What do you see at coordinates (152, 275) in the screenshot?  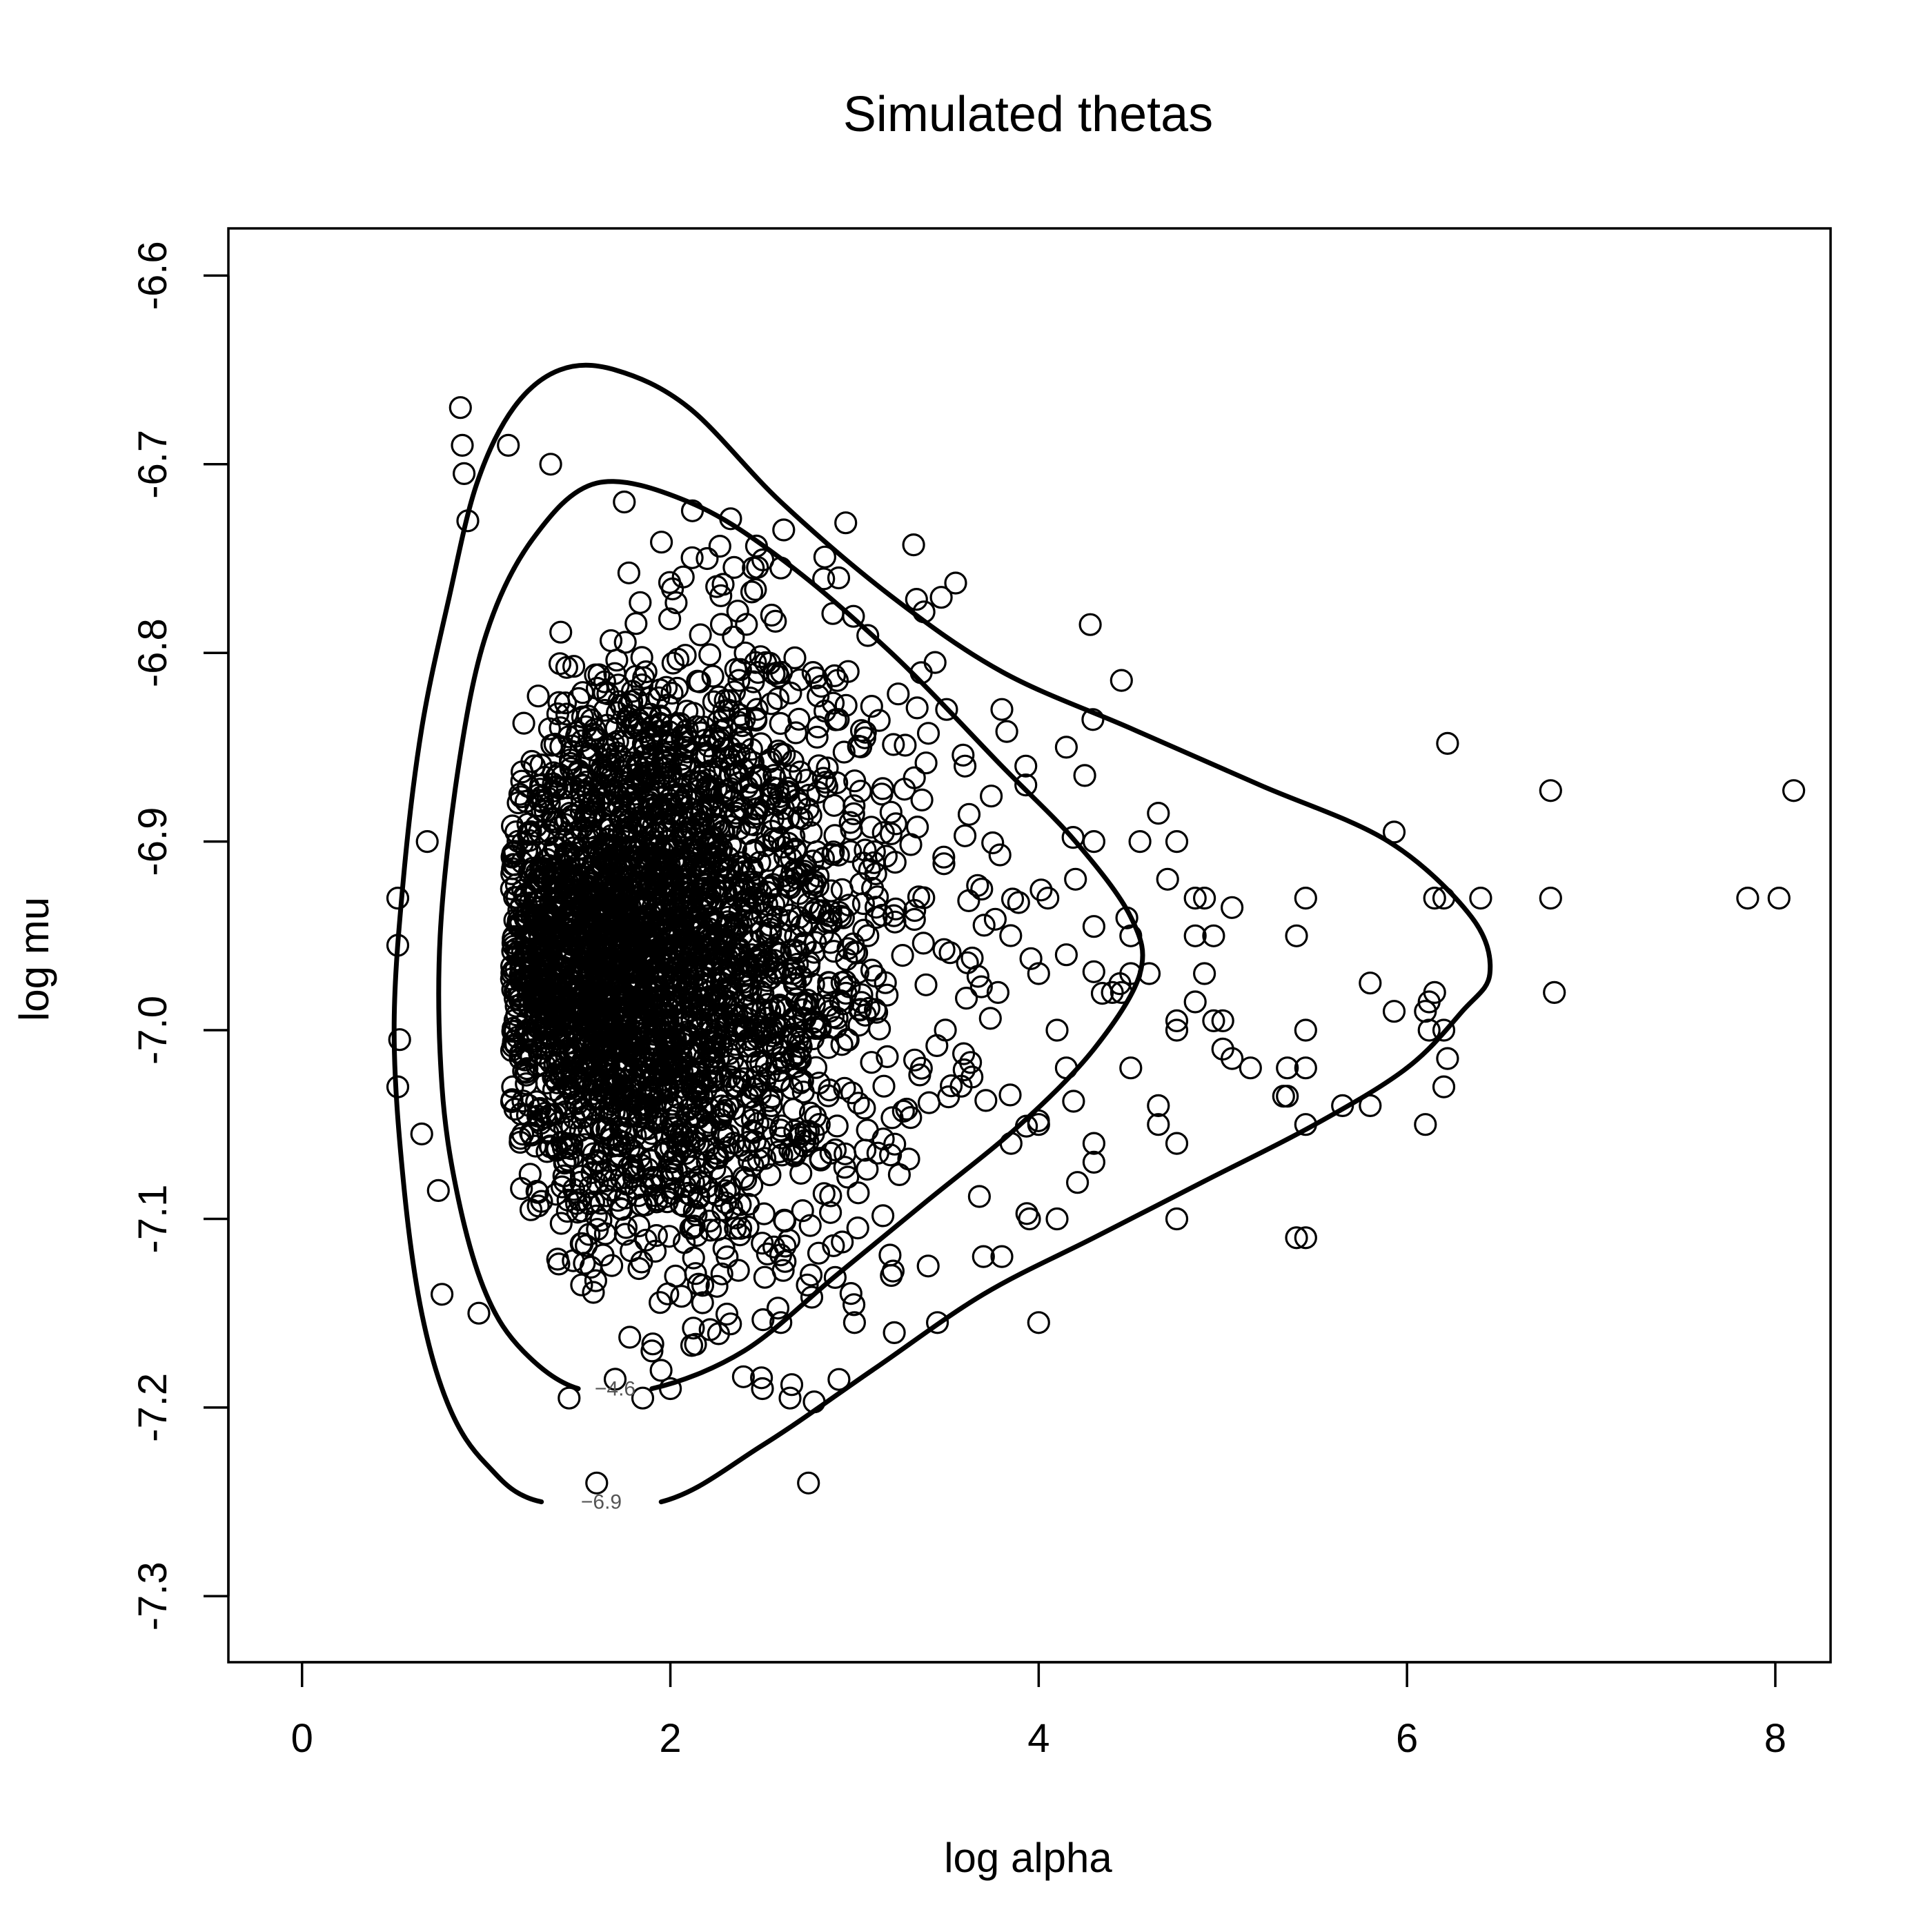 I see `y-tick-label: -6.6` at bounding box center [152, 275].